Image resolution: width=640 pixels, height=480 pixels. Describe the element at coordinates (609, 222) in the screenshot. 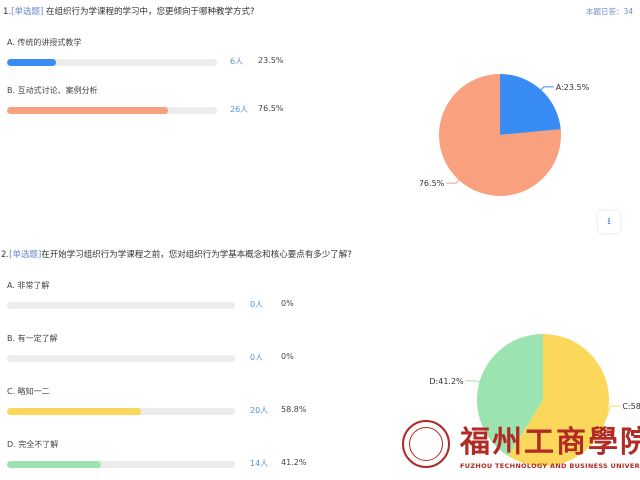

I see `download-icon: ⭳` at that location.